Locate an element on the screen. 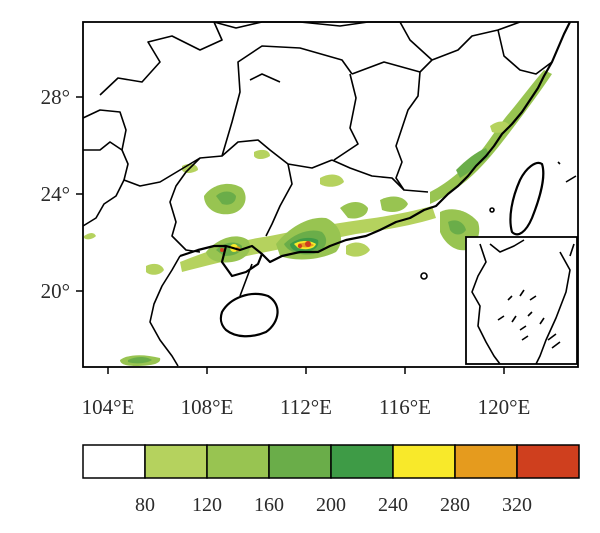 Image resolution: width=600 pixels, height=533 pixels. colorbar-label: 120 is located at coordinates (207, 505).